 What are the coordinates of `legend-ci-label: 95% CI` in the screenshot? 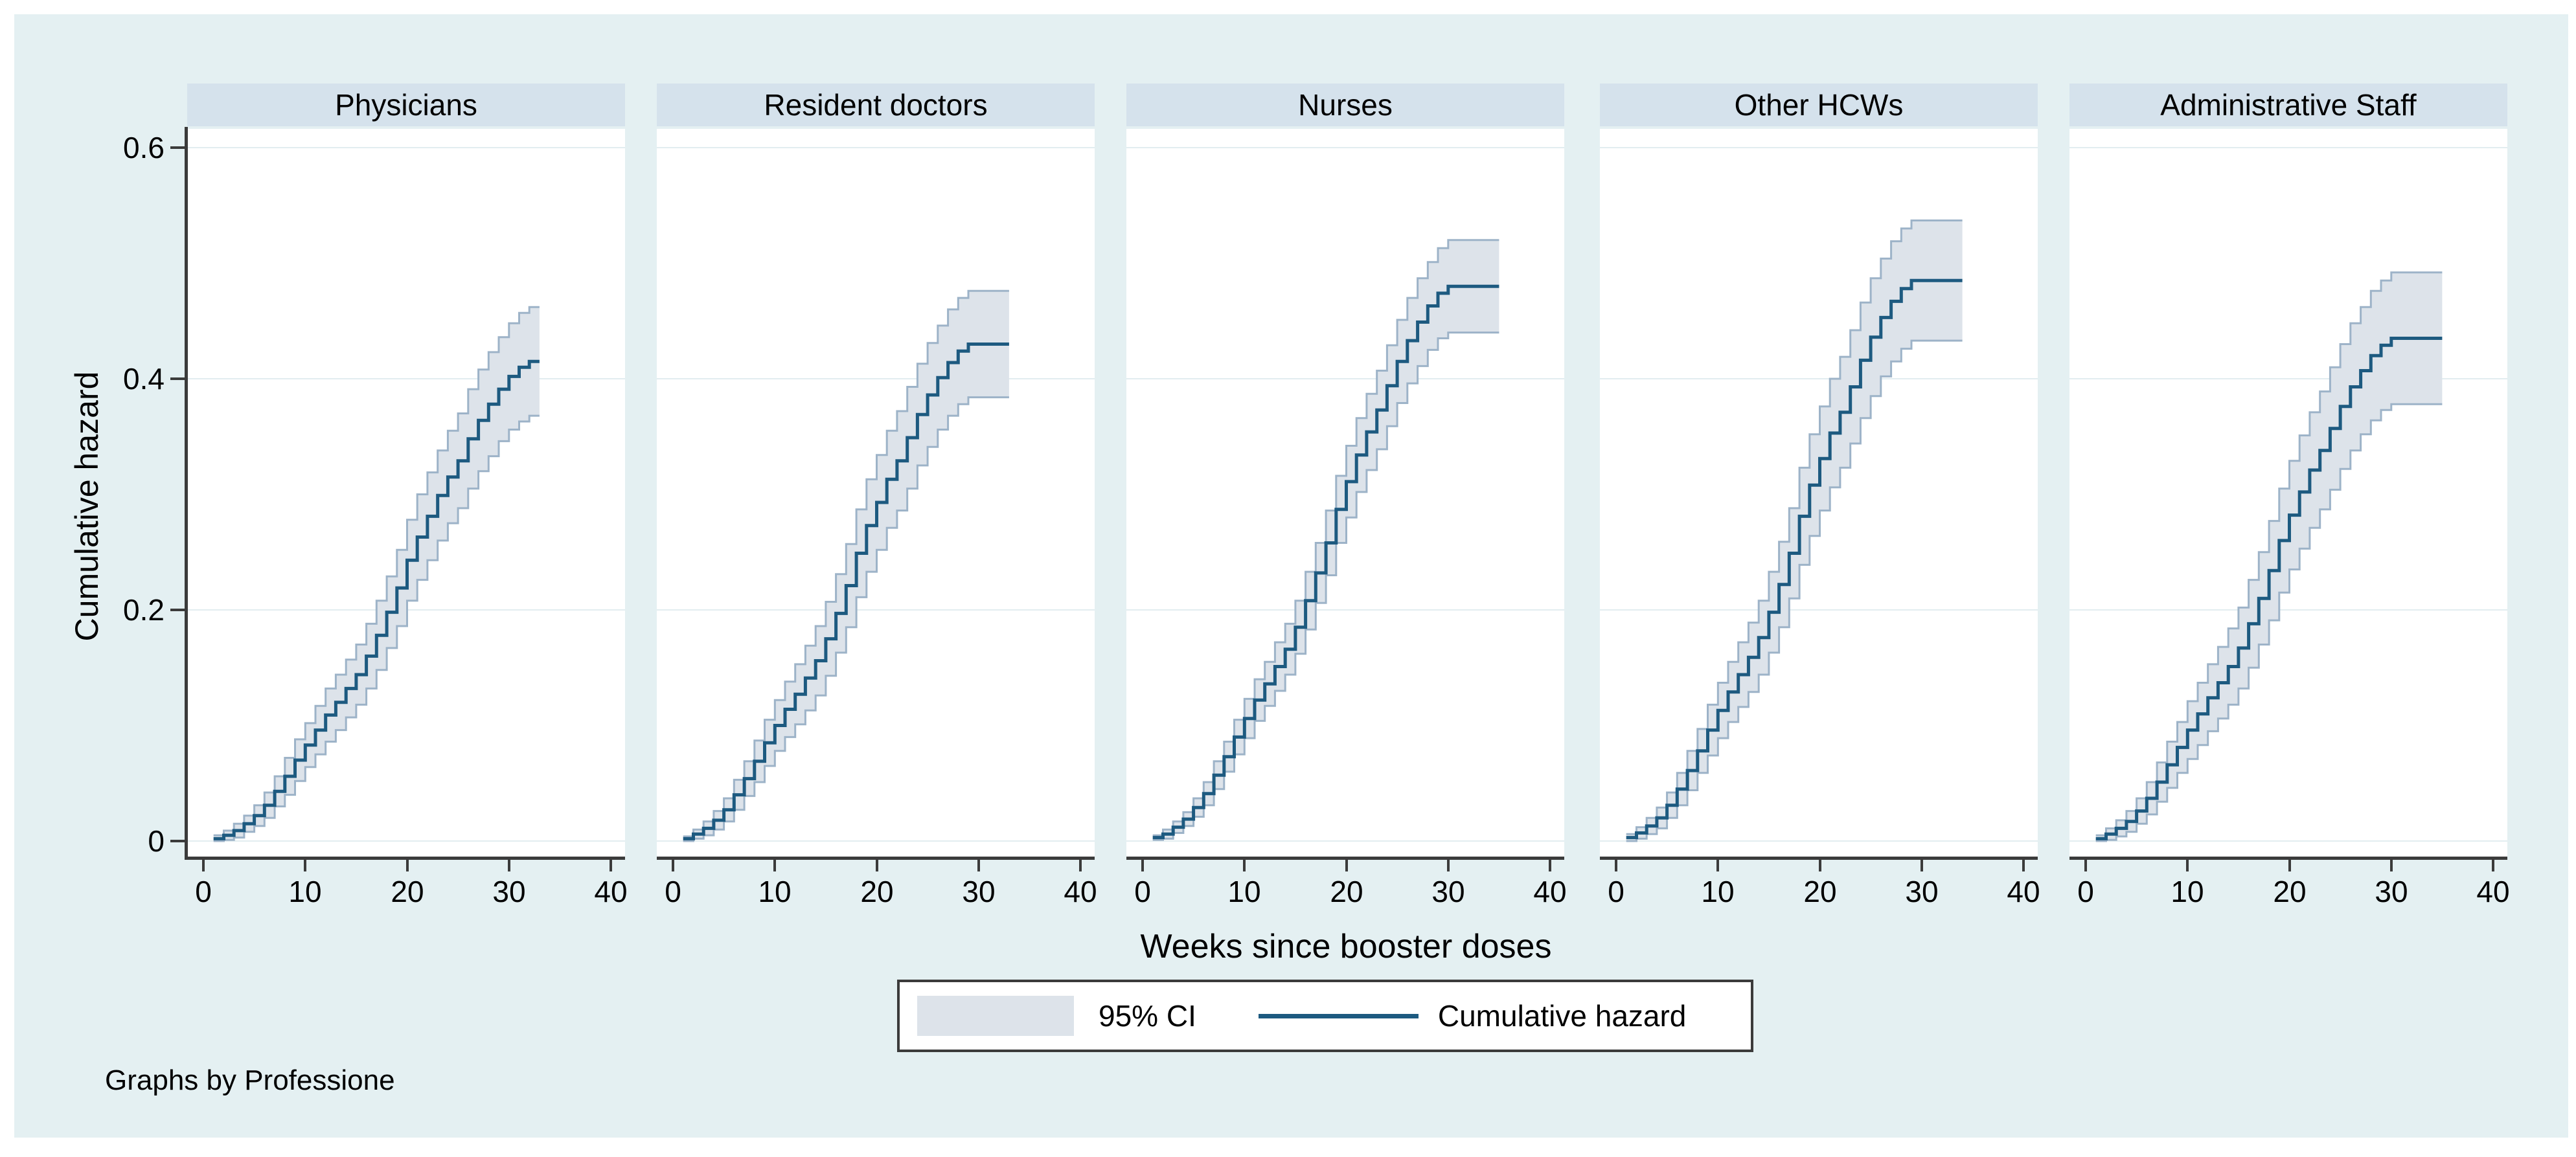 It's located at (1148, 1016).